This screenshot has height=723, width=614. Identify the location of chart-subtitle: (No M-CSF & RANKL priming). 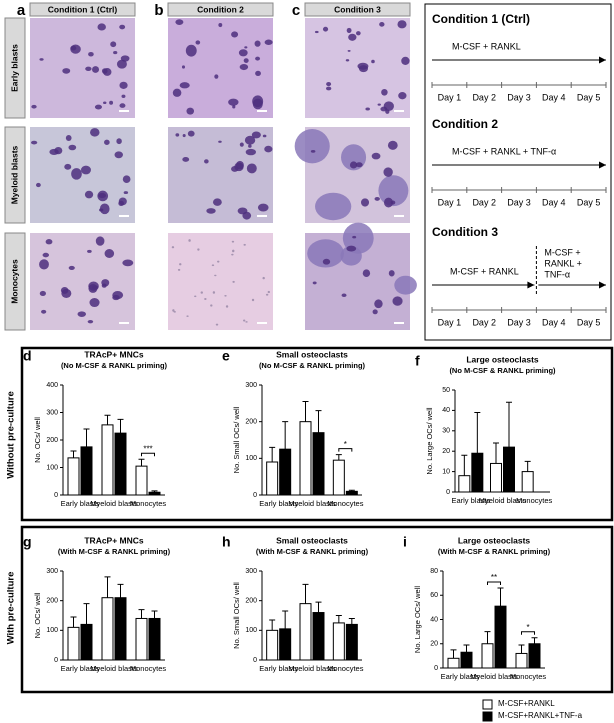
(114, 365).